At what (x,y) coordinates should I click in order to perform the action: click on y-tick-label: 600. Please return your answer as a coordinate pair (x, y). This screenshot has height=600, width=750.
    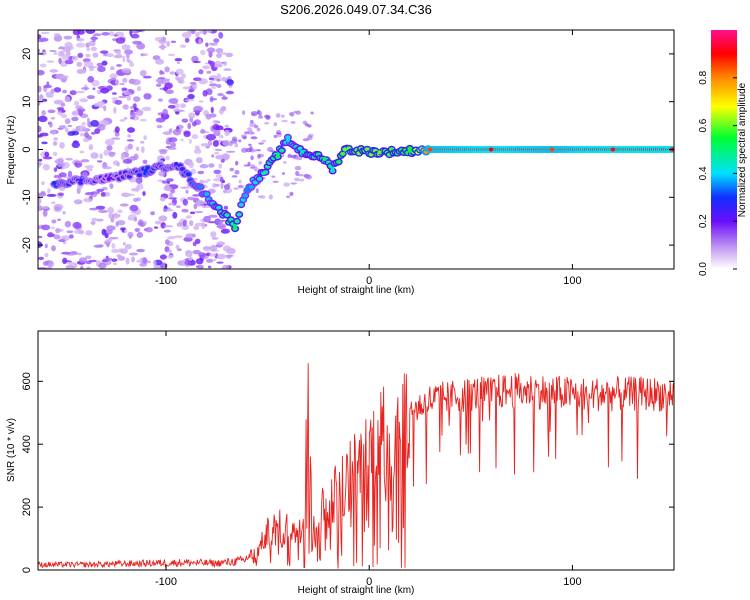
    Looking at the image, I should click on (27, 381).